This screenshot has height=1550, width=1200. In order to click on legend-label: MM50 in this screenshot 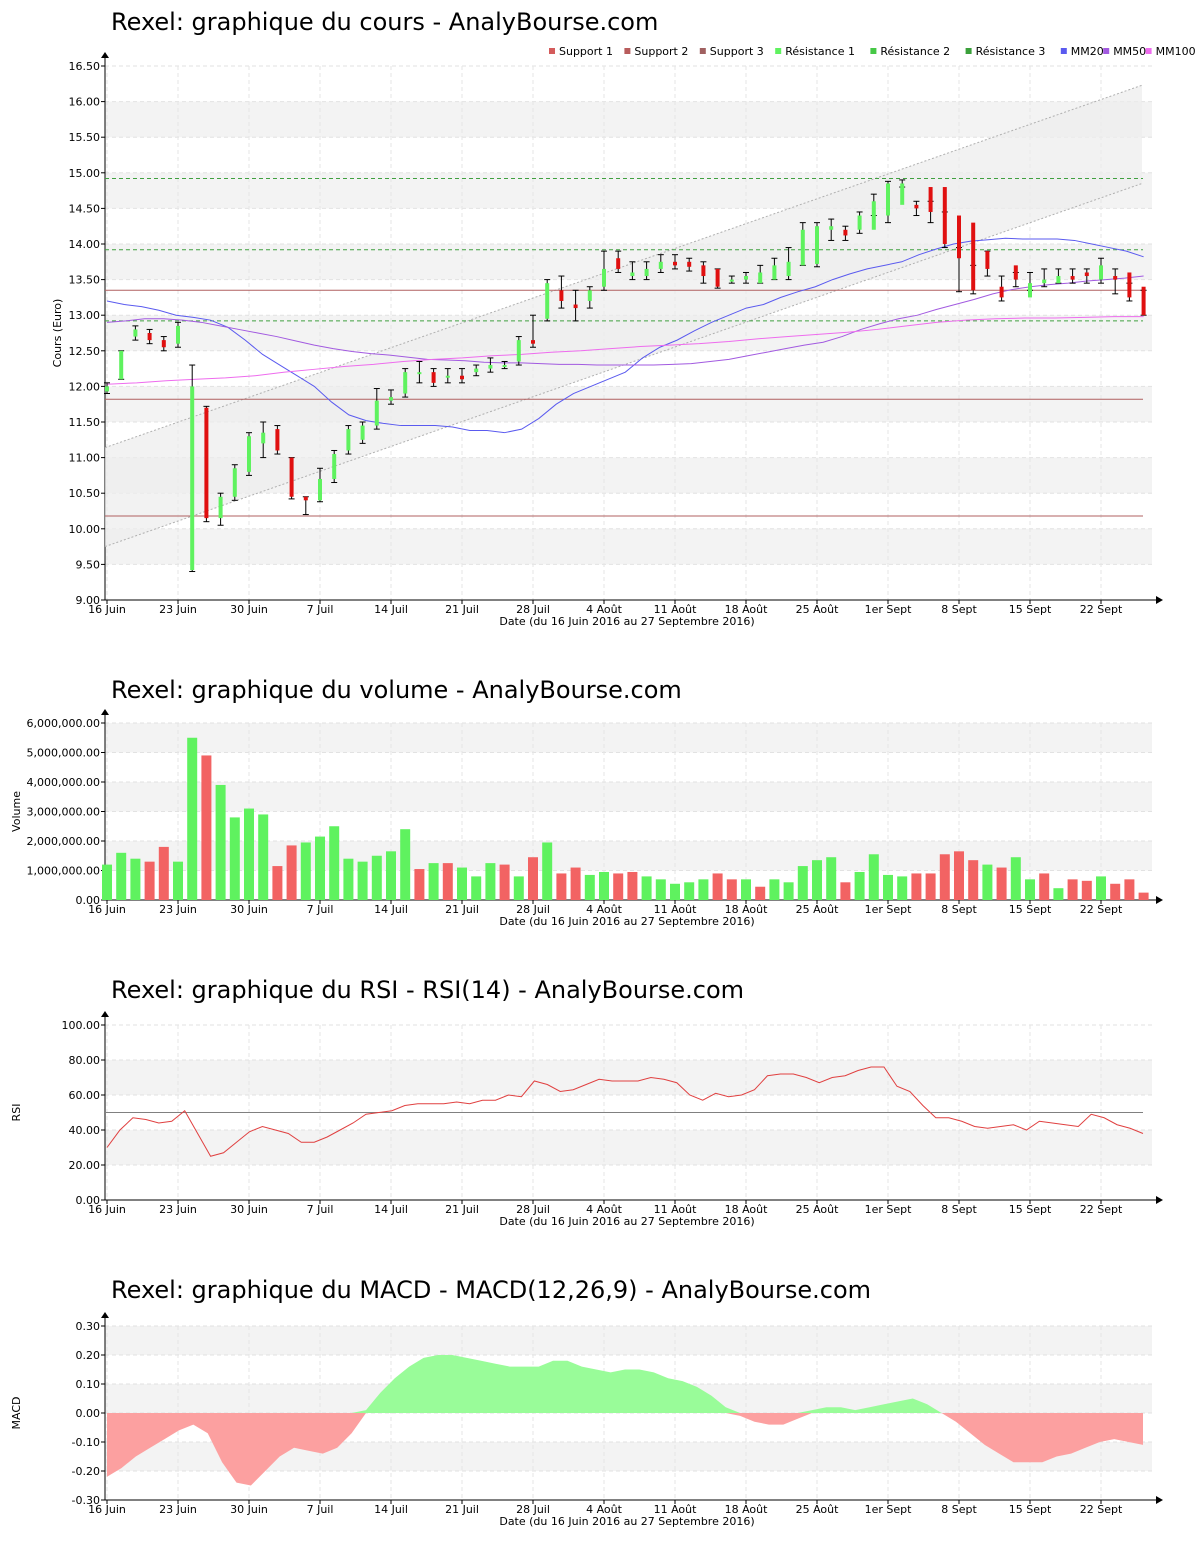, I will do `click(1129, 51)`.